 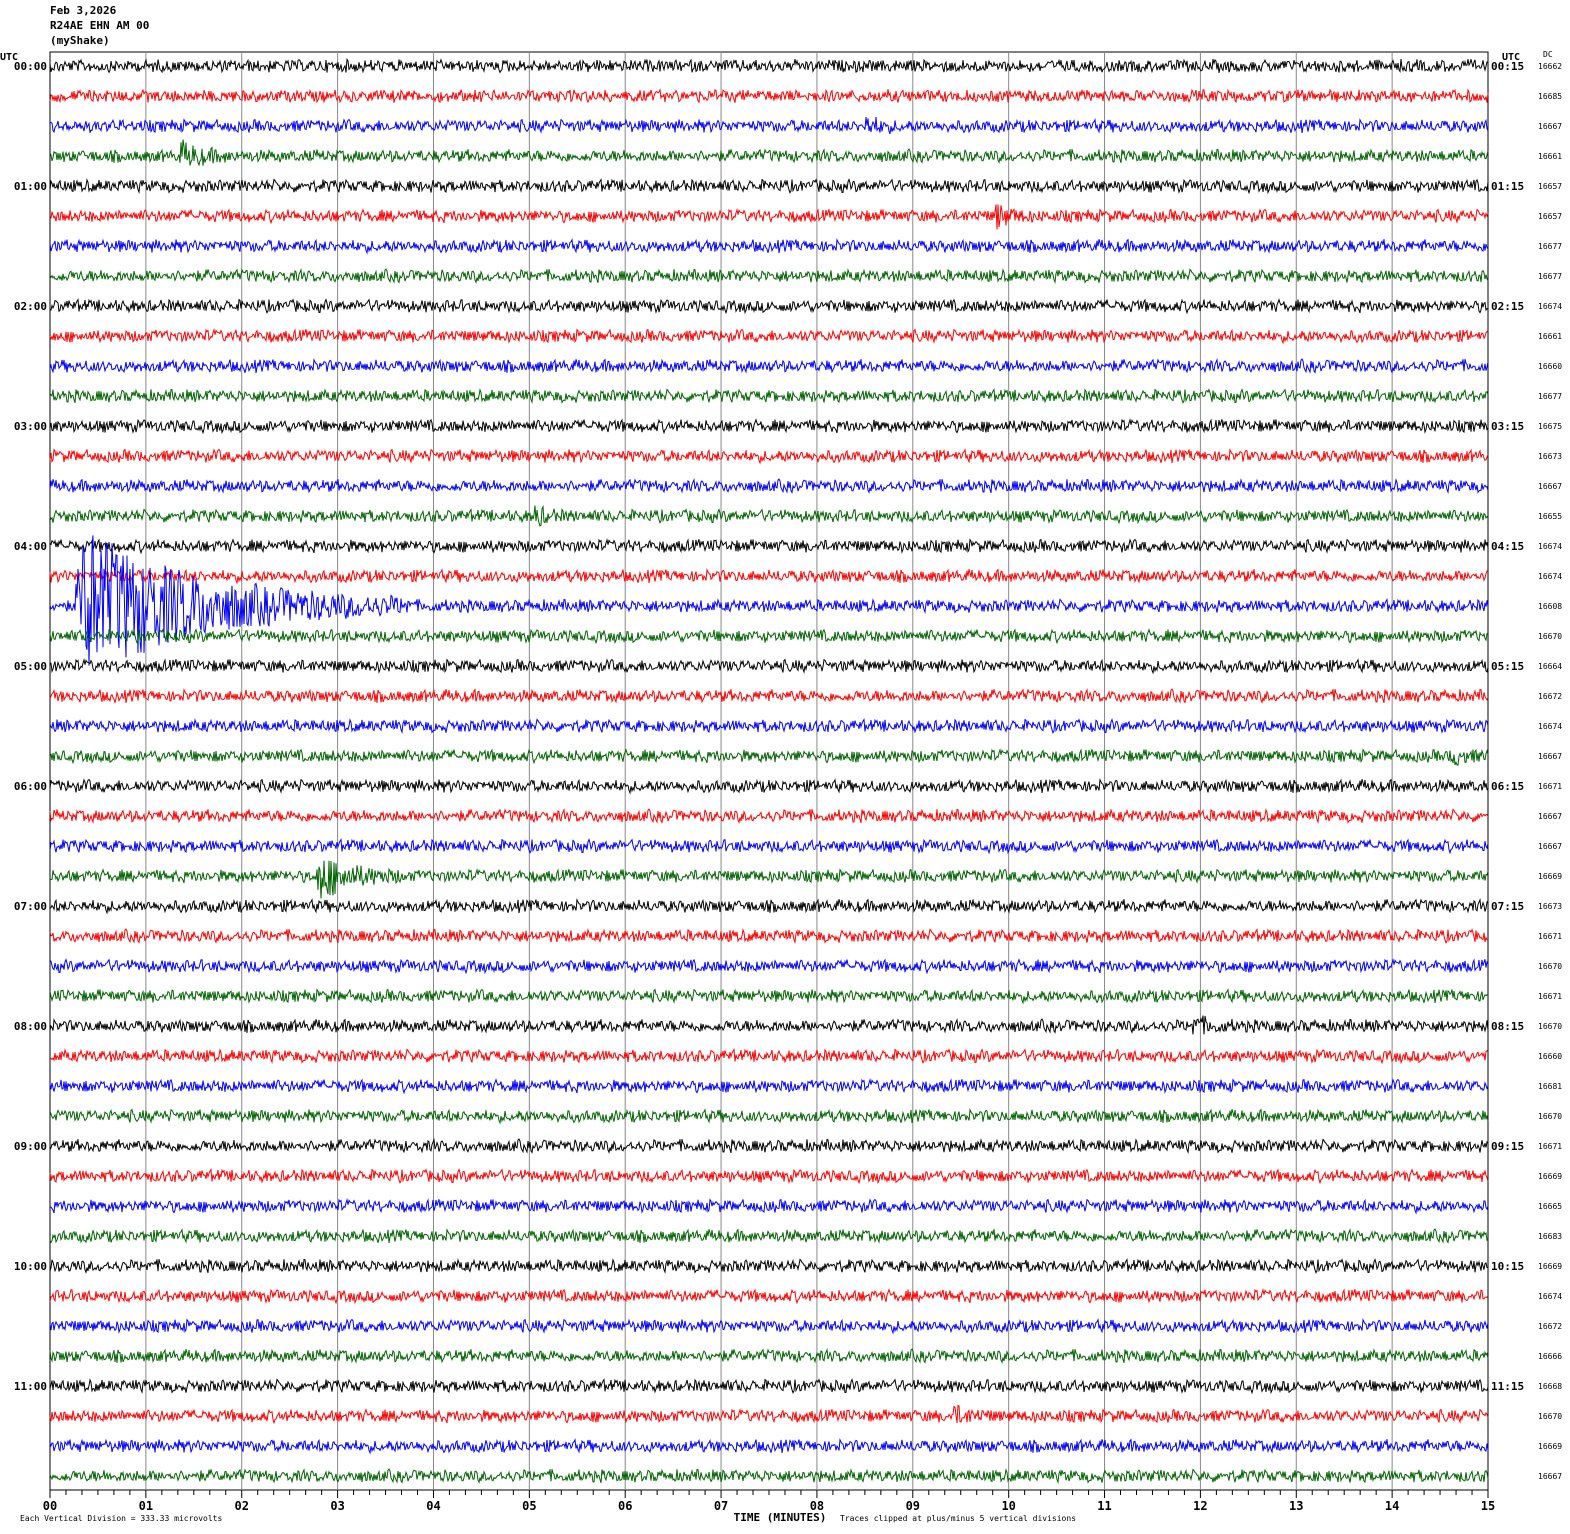 What do you see at coordinates (1550, 246) in the screenshot?
I see `dc-value-6: 16677` at bounding box center [1550, 246].